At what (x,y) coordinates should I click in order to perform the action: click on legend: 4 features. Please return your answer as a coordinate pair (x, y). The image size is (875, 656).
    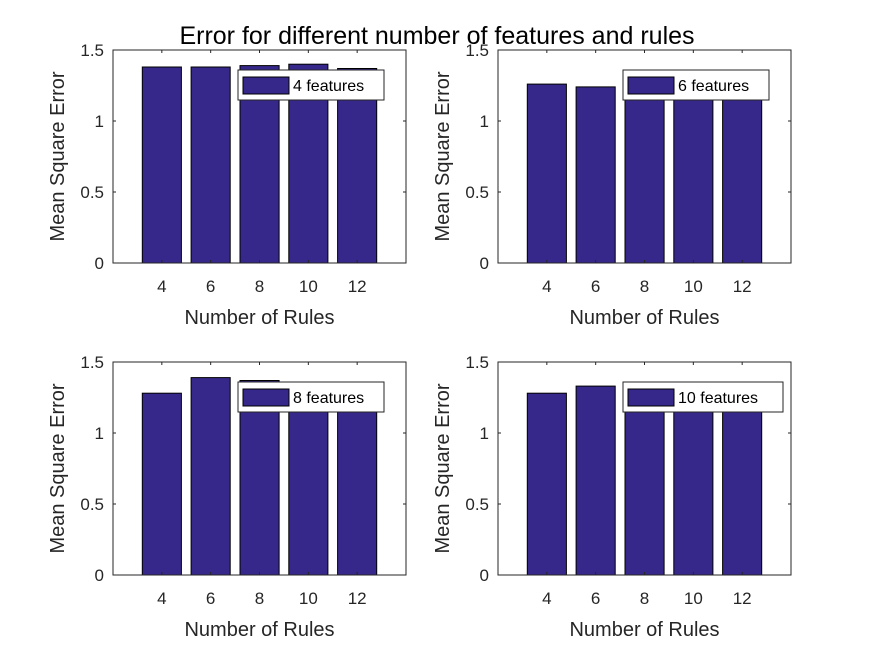
    Looking at the image, I should click on (311, 85).